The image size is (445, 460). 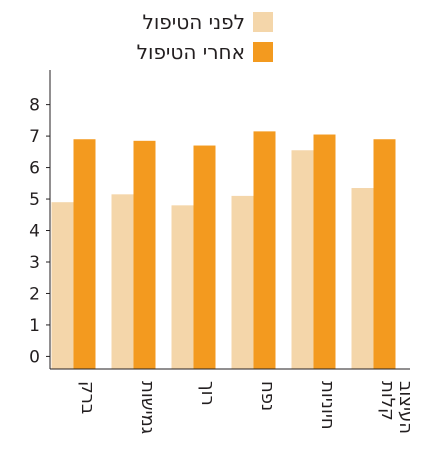 What do you see at coordinates (405, 407) in the screenshot?
I see `x-category-label-line2: העיצוב` at bounding box center [405, 407].